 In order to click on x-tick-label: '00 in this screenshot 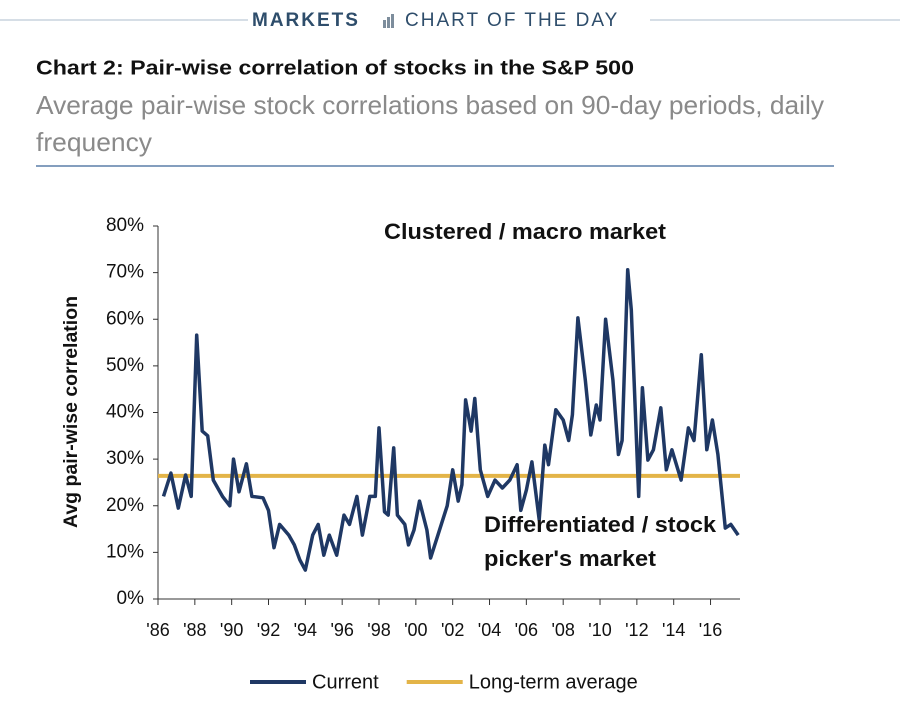, I will do `click(415, 630)`.